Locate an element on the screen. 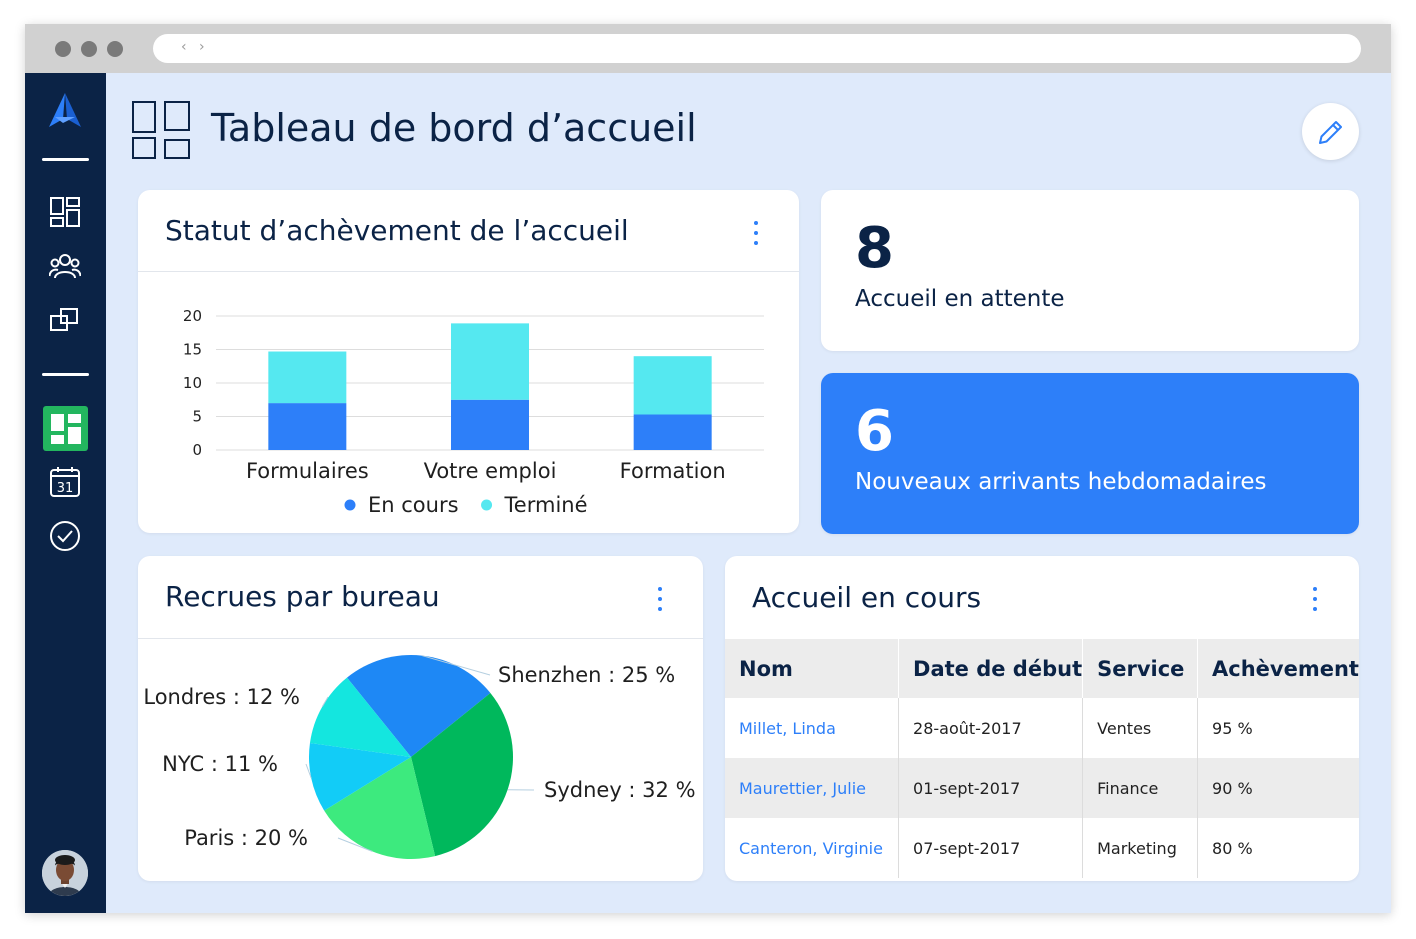  employee-name-link: Millet, Linda is located at coordinates (812, 728).